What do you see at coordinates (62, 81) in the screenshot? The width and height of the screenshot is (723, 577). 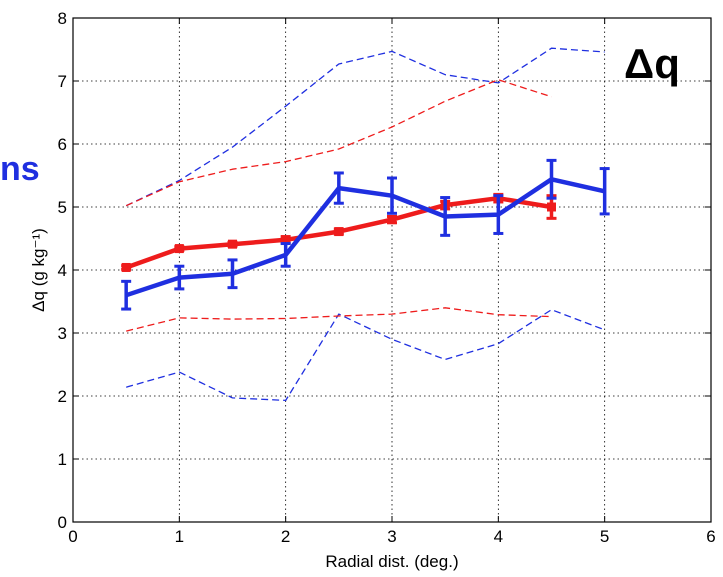 I see `y-tick-label: 7` at bounding box center [62, 81].